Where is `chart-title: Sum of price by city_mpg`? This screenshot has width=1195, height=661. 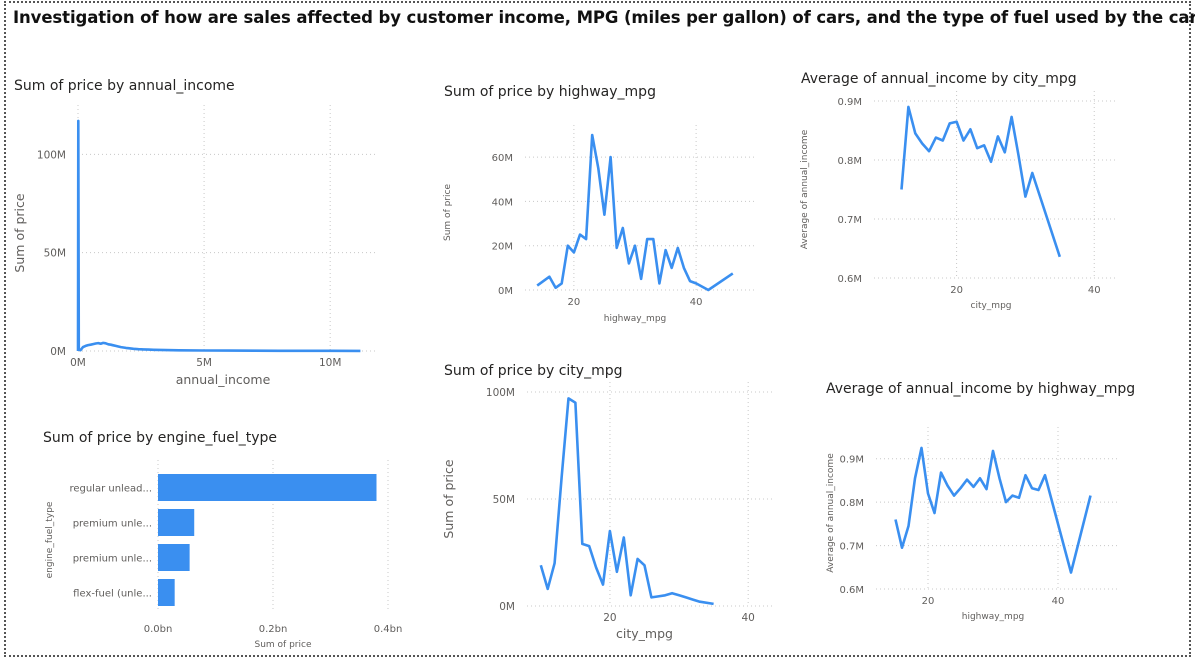
chart-title: Sum of price by city_mpg is located at coordinates (533, 371).